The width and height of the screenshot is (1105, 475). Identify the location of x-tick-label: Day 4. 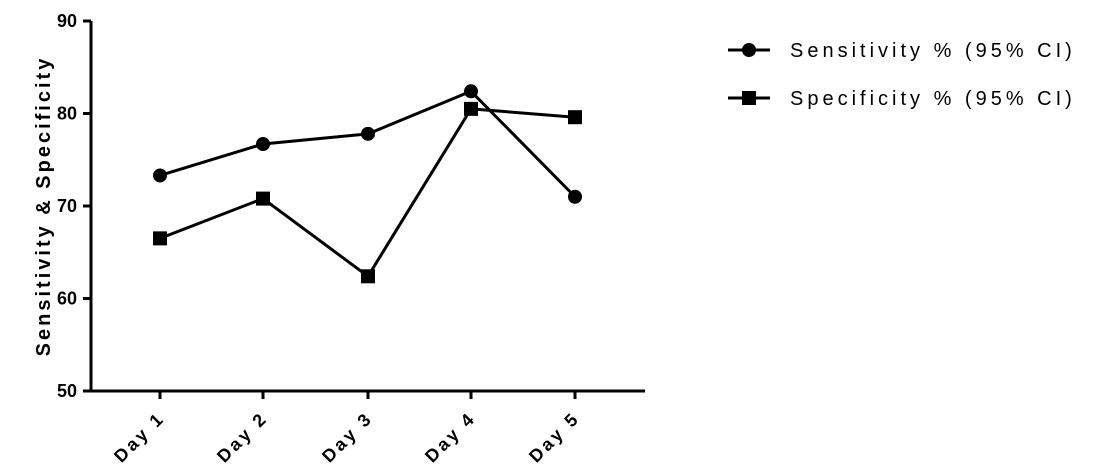
(450, 437).